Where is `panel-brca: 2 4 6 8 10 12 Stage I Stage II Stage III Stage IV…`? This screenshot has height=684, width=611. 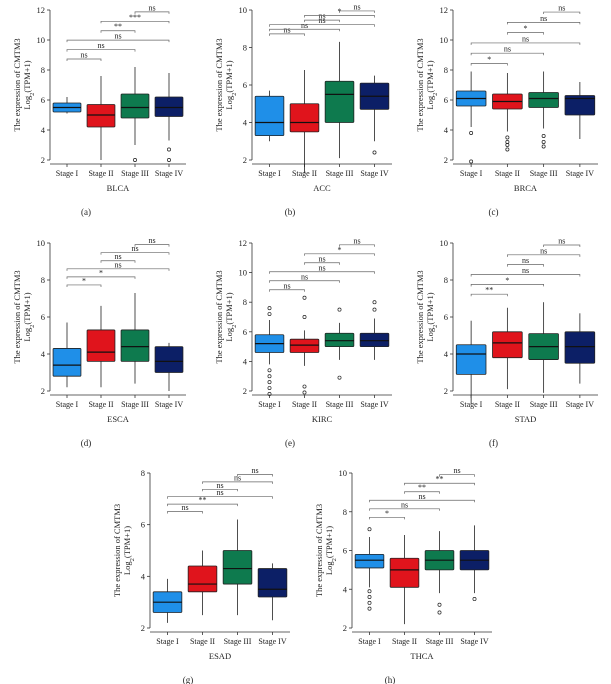 panel-brca: 2 4 6 8 10 12 Stage I Stage II Stage III Stage IV… is located at coordinates (506, 110).